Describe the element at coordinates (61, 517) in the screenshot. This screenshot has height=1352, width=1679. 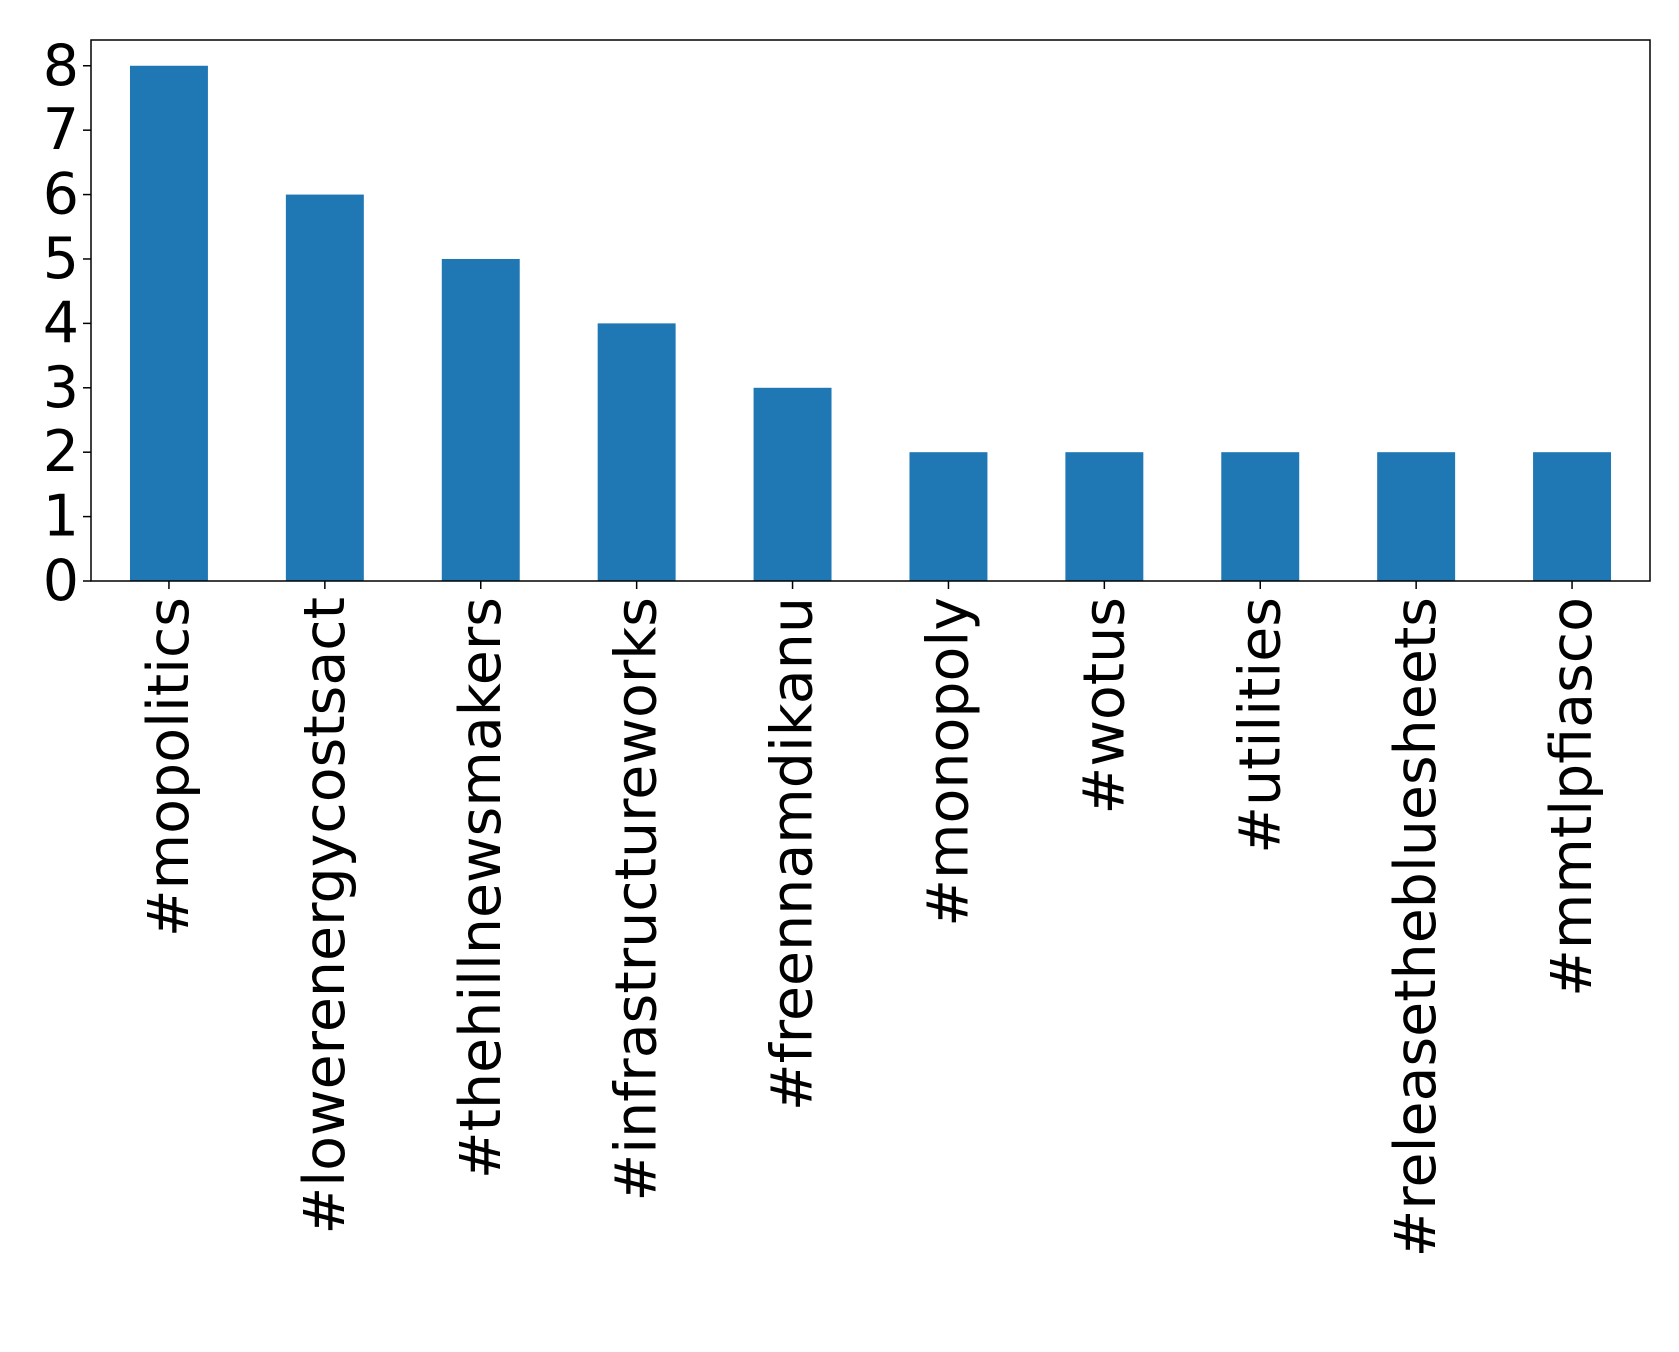
I see `y-tick-label: 1` at that location.